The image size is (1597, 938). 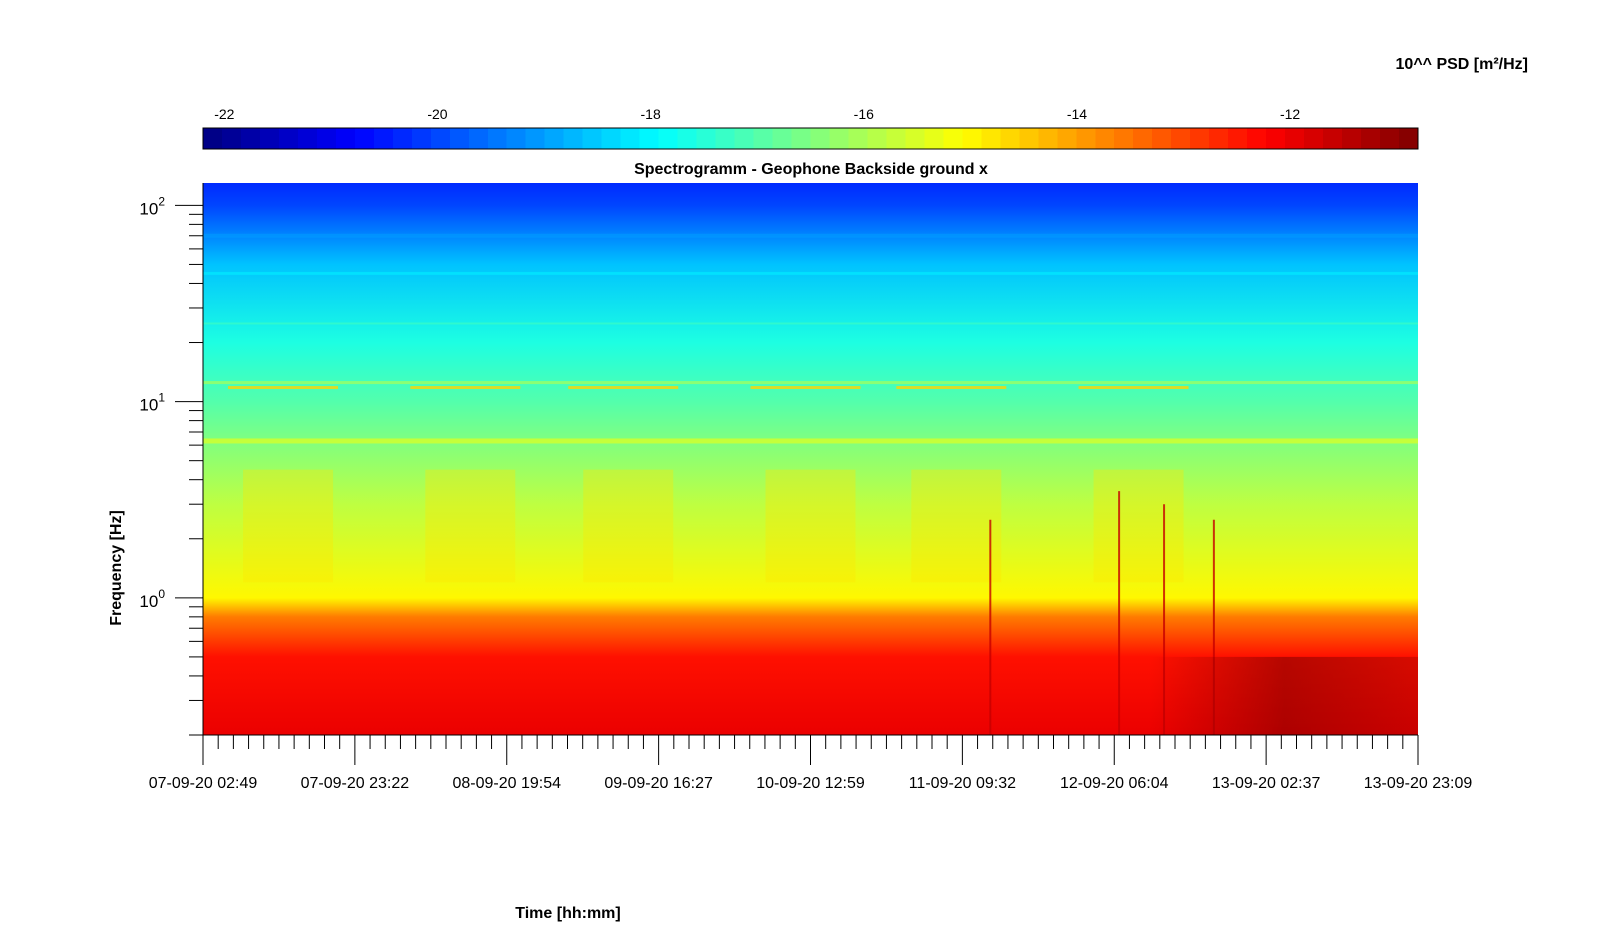 I want to click on colorbar: -22 -20 -18 -16 -14 -12, so click(x=810, y=128).